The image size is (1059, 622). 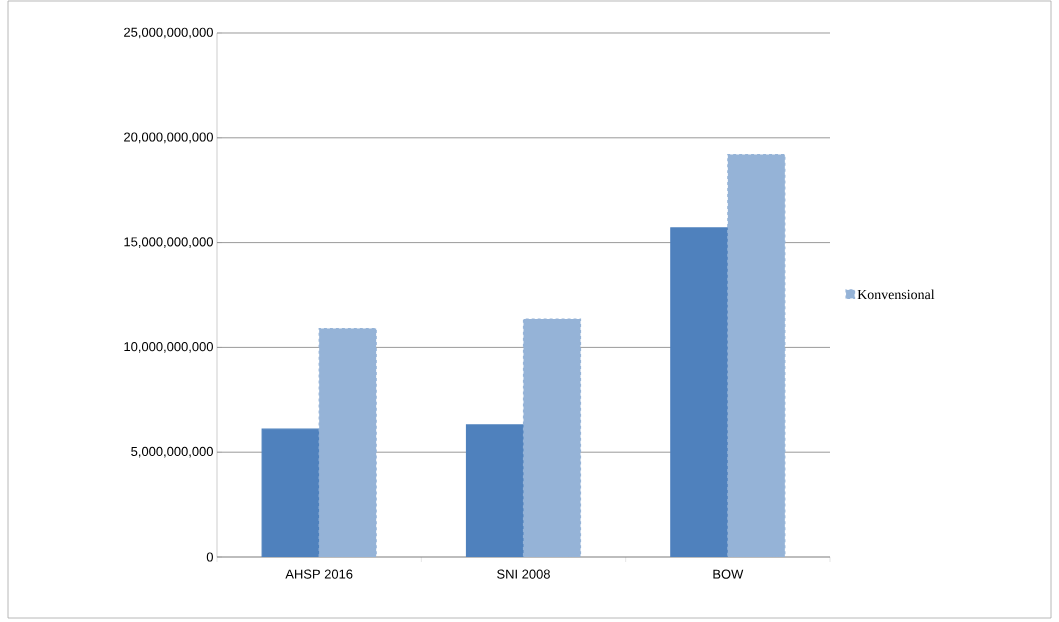 I want to click on legend-label: Konvensional, so click(x=896, y=294).